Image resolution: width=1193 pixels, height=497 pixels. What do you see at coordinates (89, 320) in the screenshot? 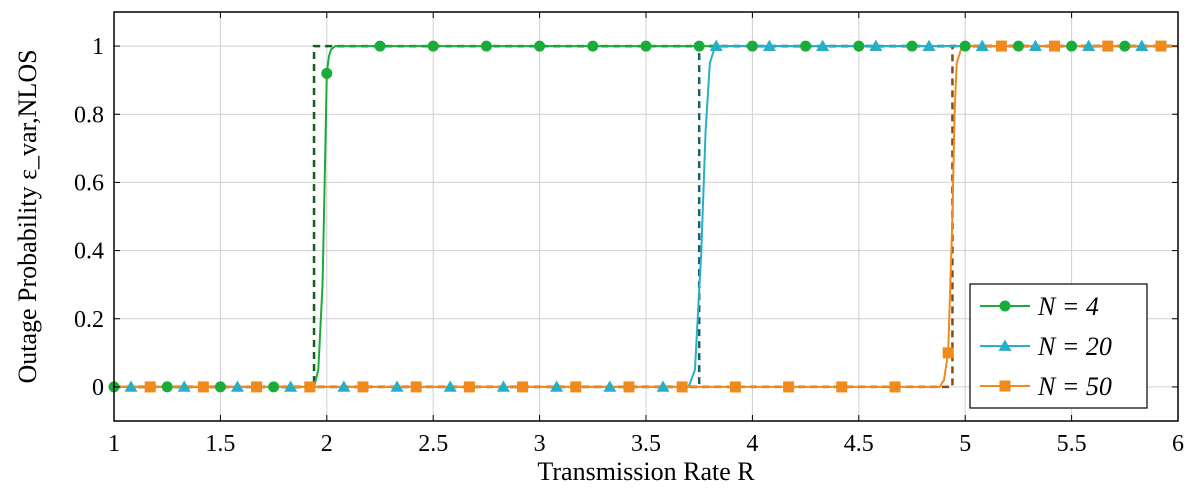
I see `y-tick-label: 0.2` at bounding box center [89, 320].